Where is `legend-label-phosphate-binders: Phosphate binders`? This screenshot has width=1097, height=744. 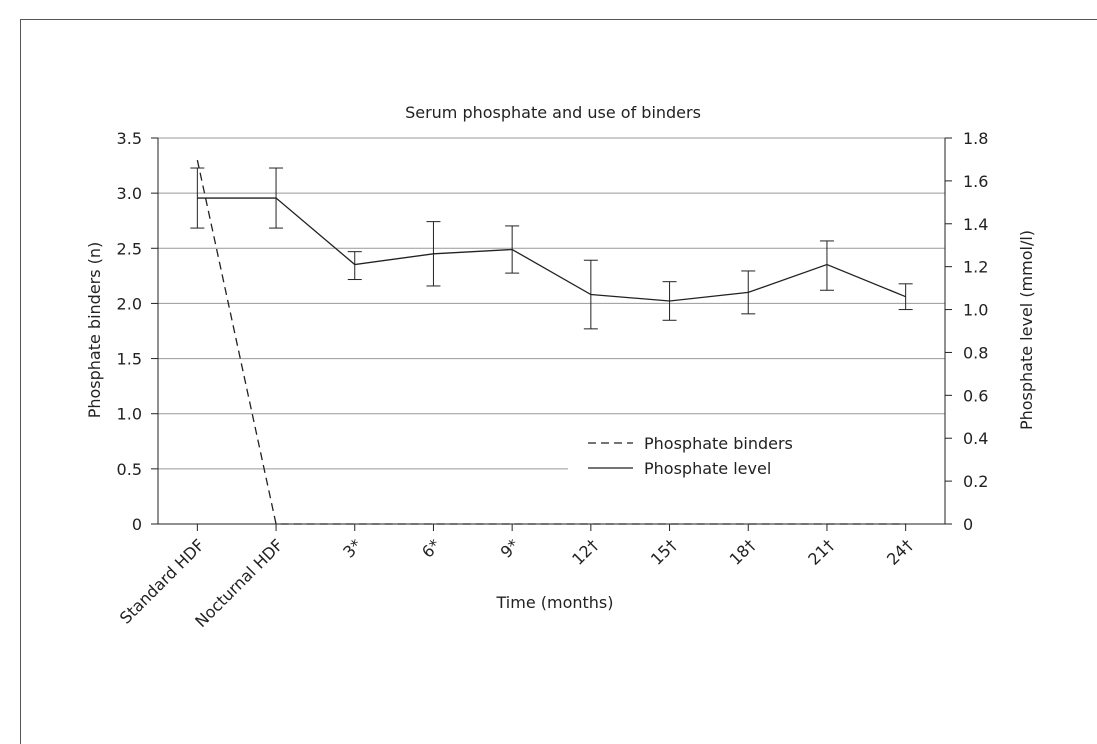 legend-label-phosphate-binders: Phosphate binders is located at coordinates (718, 443).